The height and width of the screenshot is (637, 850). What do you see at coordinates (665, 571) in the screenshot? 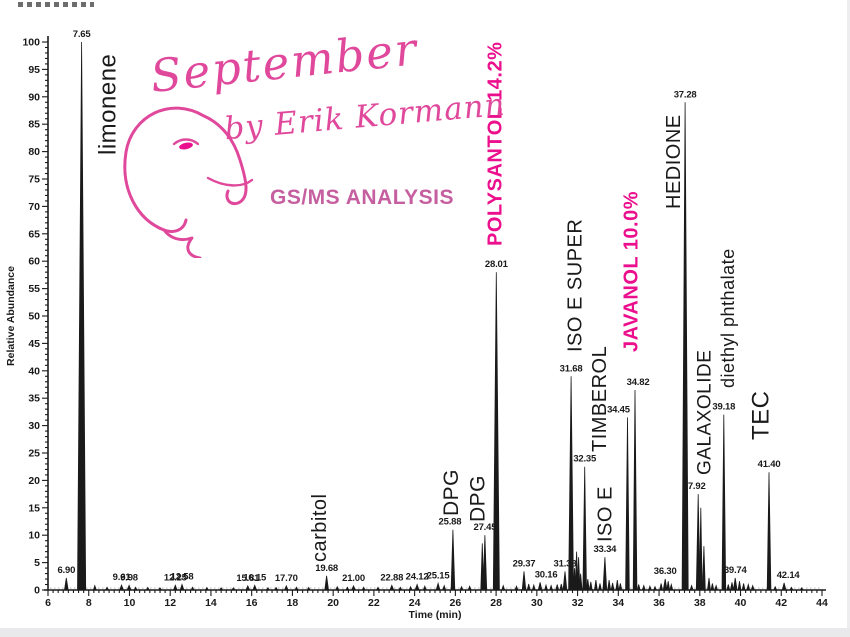
I see `peak-retention-time-label: 36.30` at bounding box center [665, 571].